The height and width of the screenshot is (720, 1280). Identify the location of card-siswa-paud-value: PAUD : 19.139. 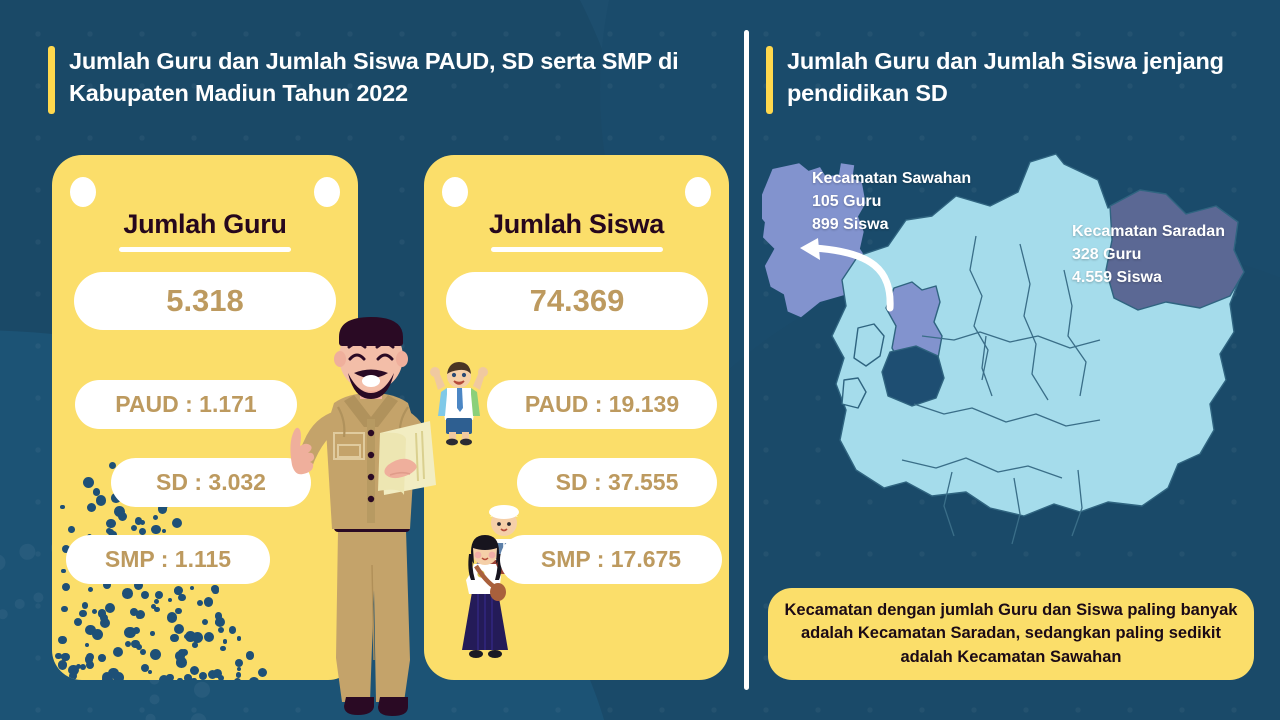
(602, 404).